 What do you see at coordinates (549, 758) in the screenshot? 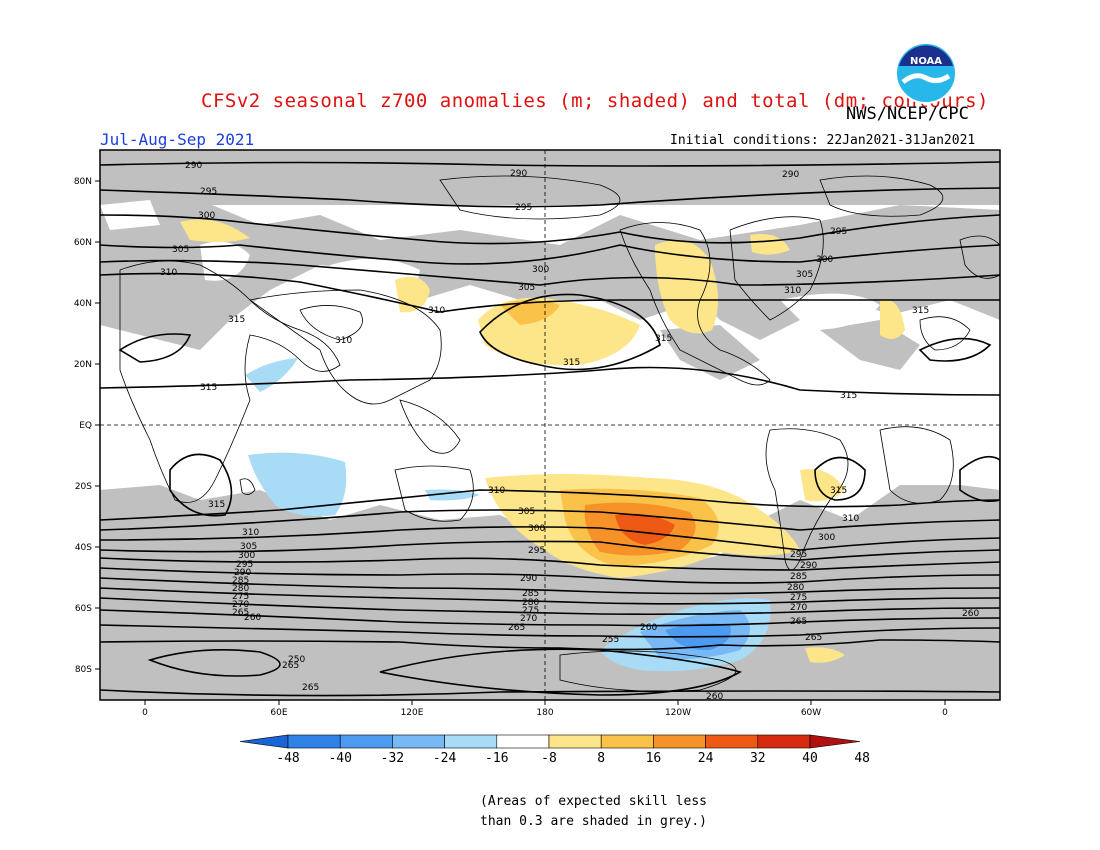
I see `colorbar-label: -8` at bounding box center [549, 758].